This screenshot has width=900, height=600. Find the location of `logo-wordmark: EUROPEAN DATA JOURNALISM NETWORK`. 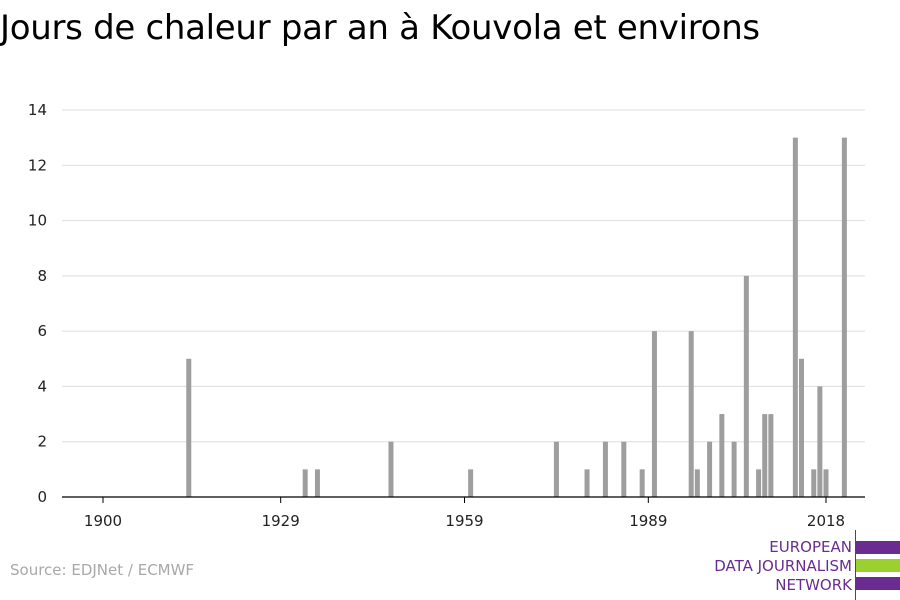

logo-wordmark: EUROPEAN DATA JOURNALISM NETWORK is located at coordinates (783, 566).